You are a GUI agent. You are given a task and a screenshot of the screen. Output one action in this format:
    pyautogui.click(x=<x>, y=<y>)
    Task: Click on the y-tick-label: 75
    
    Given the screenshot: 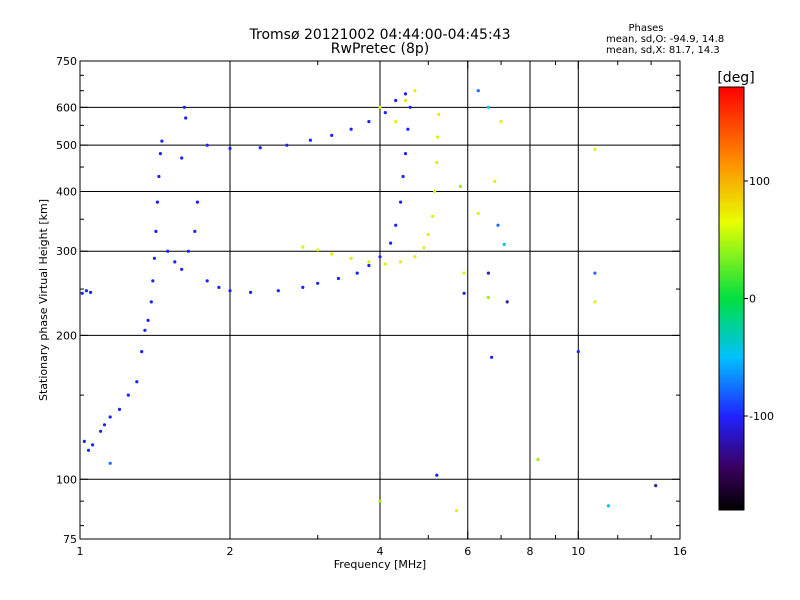 What is the action you would take?
    pyautogui.click(x=70, y=539)
    